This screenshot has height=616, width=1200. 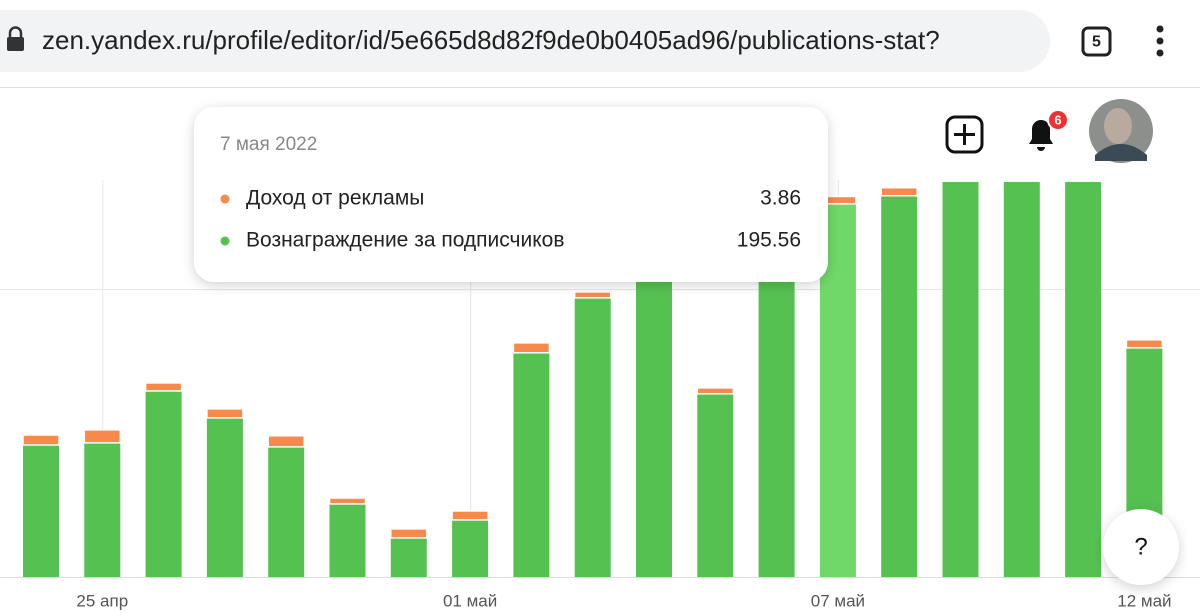 What do you see at coordinates (268, 144) in the screenshot?
I see `tooltip-date: 7 мая 2022` at bounding box center [268, 144].